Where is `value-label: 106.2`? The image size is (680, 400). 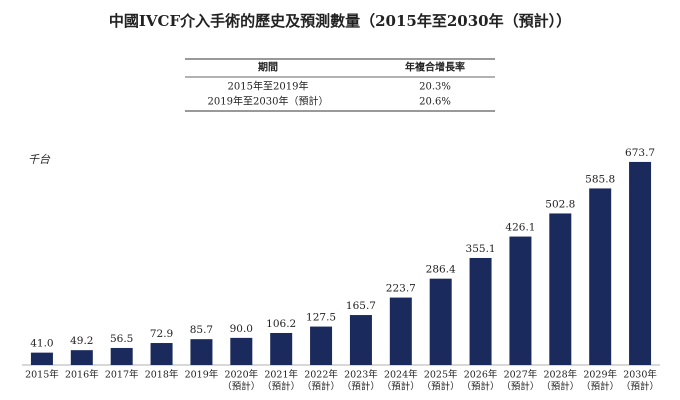
value-label: 106.2 is located at coordinates (281, 324).